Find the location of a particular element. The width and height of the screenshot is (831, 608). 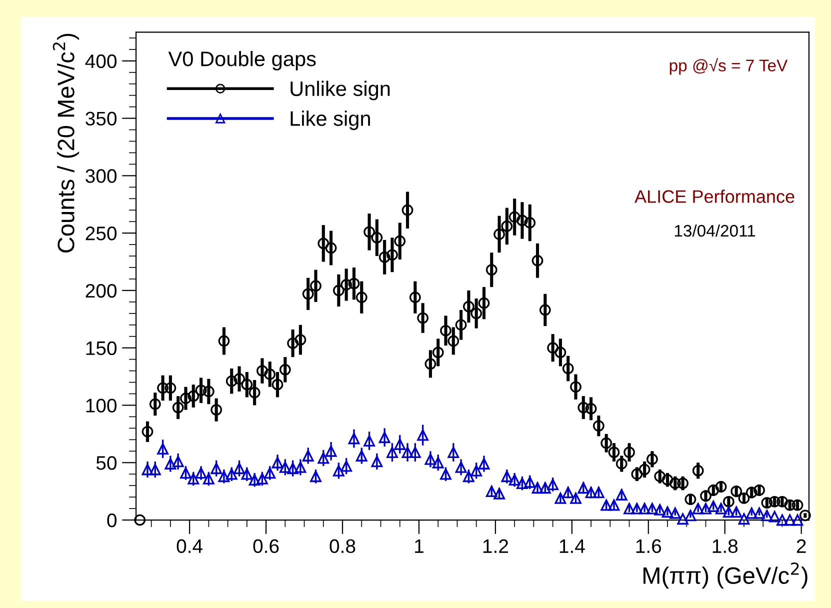

y-tick-label: 0 is located at coordinates (112, 520).